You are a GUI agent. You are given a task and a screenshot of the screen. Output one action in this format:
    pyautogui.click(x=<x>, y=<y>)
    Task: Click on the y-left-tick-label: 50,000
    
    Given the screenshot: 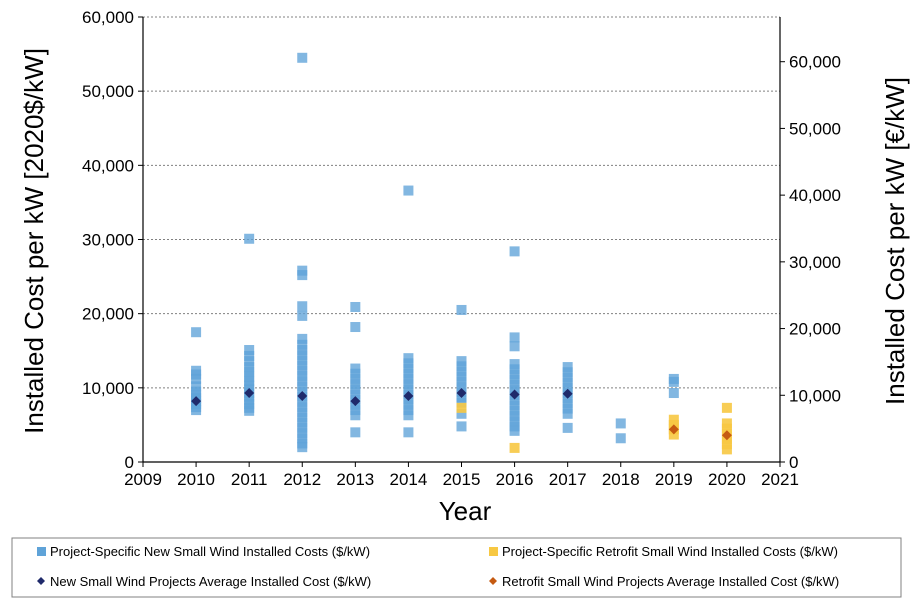 What is the action you would take?
    pyautogui.click(x=108, y=91)
    